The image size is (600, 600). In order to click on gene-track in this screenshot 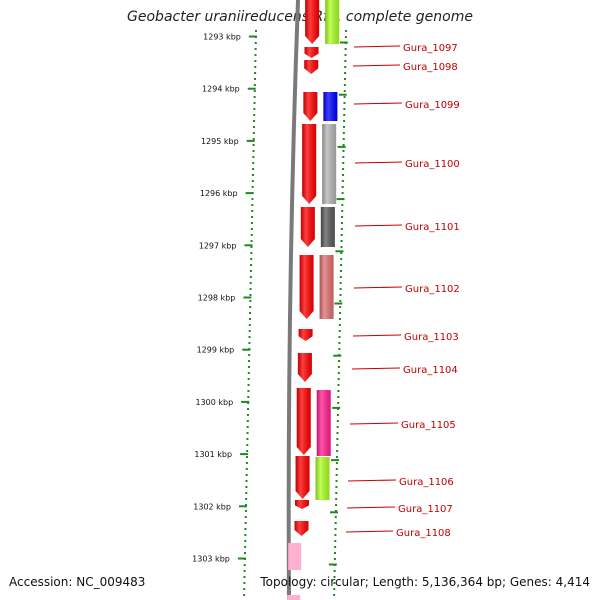, I will do `click(327, 250)`.